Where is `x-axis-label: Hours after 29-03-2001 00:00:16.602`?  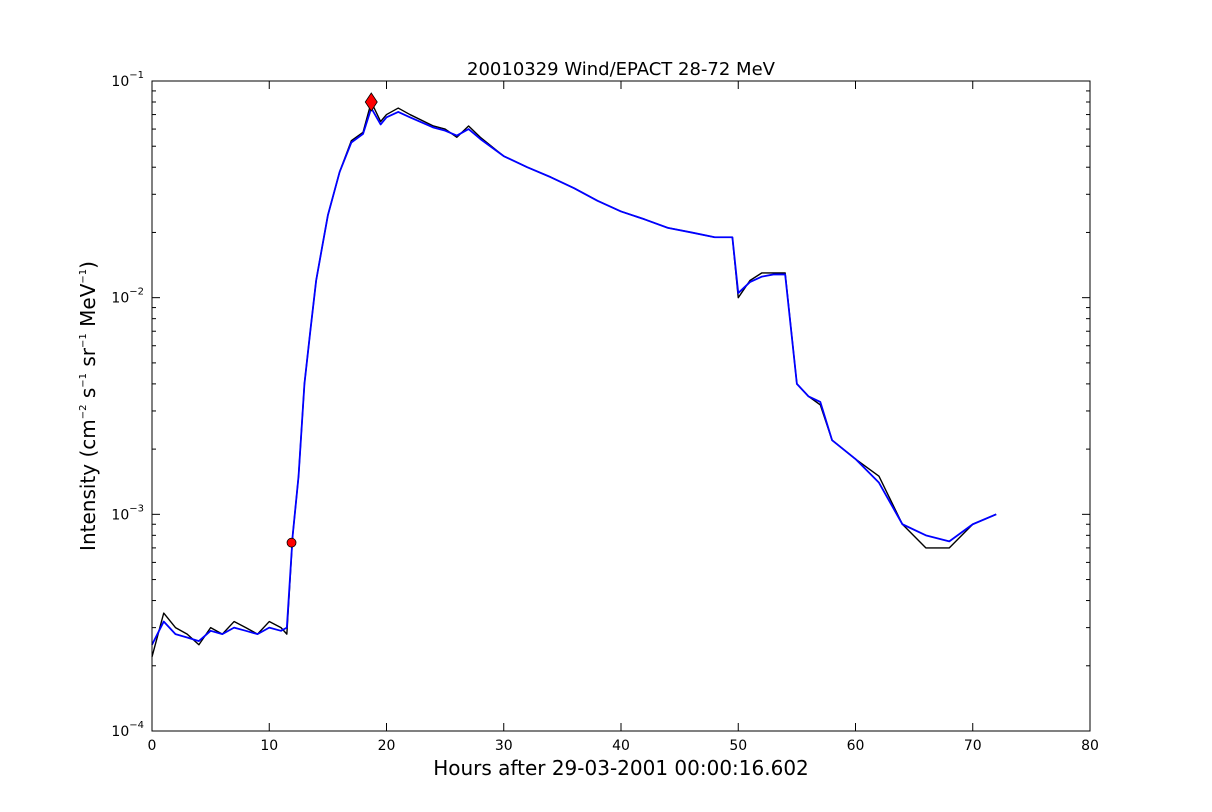 x-axis-label: Hours after 29-03-2001 00:00:16.602 is located at coordinates (621, 768).